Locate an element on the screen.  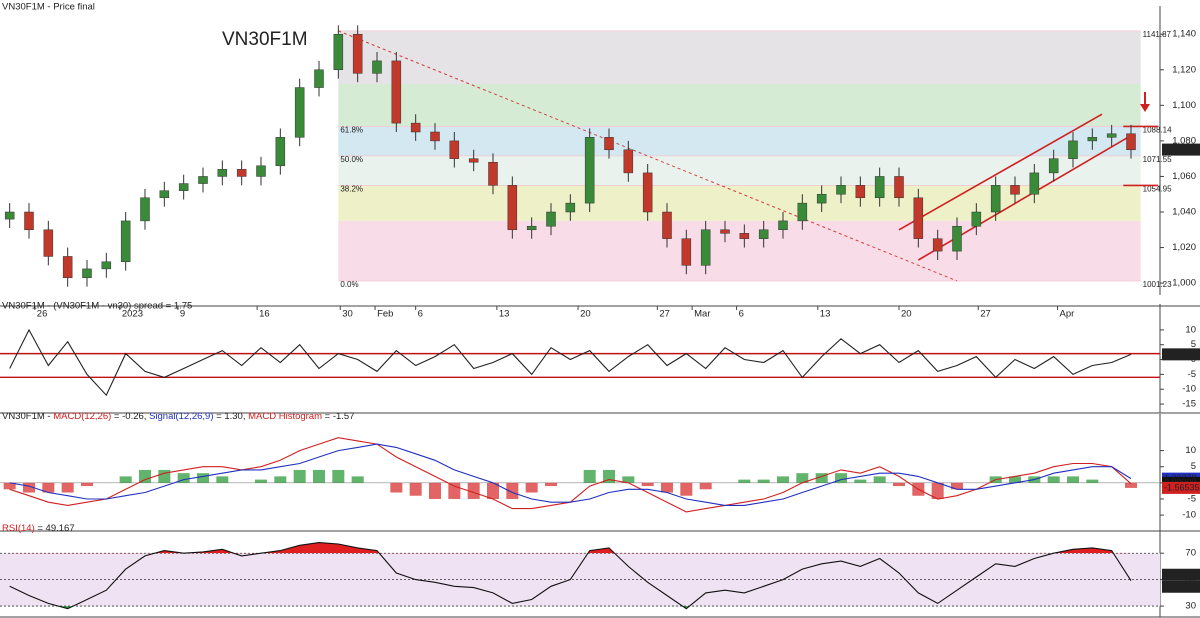
fib-left-label: 61.8% is located at coordinates (351, 130).